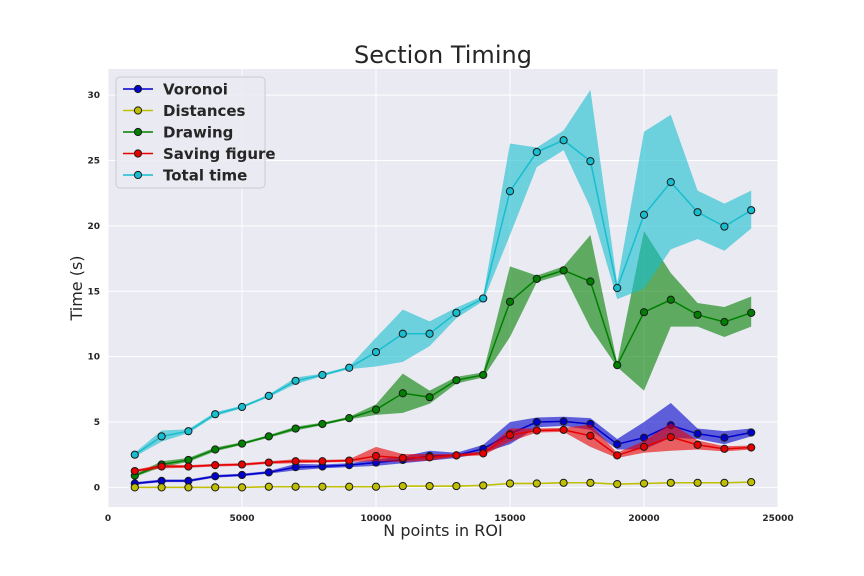  I want to click on legend-marker-distances, so click(138, 110).